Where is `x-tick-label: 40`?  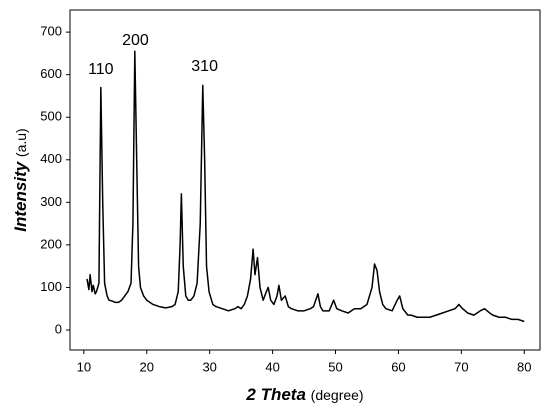 x-tick-label: 40 is located at coordinates (272, 366).